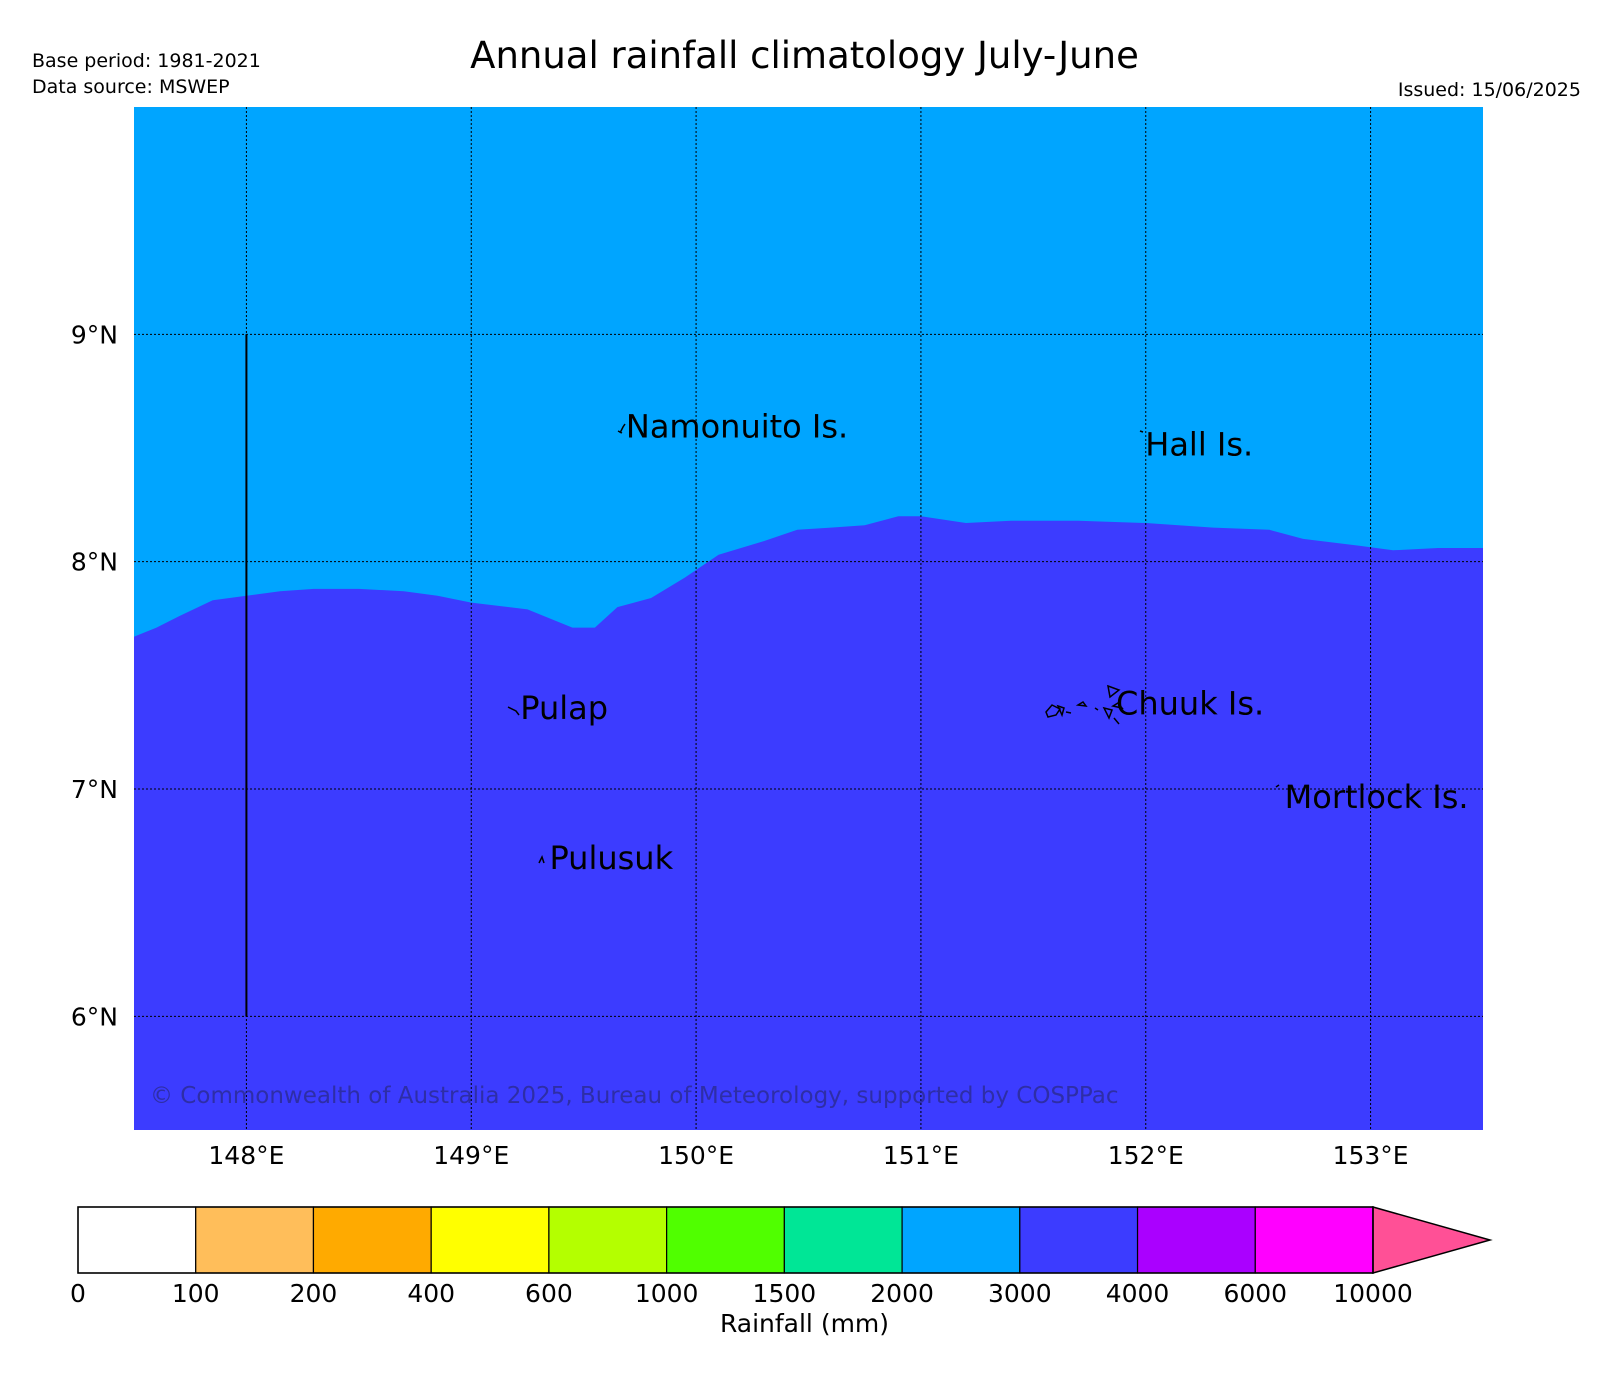  I want to click on longitude-tick-label: 149°E, so click(471, 1155).